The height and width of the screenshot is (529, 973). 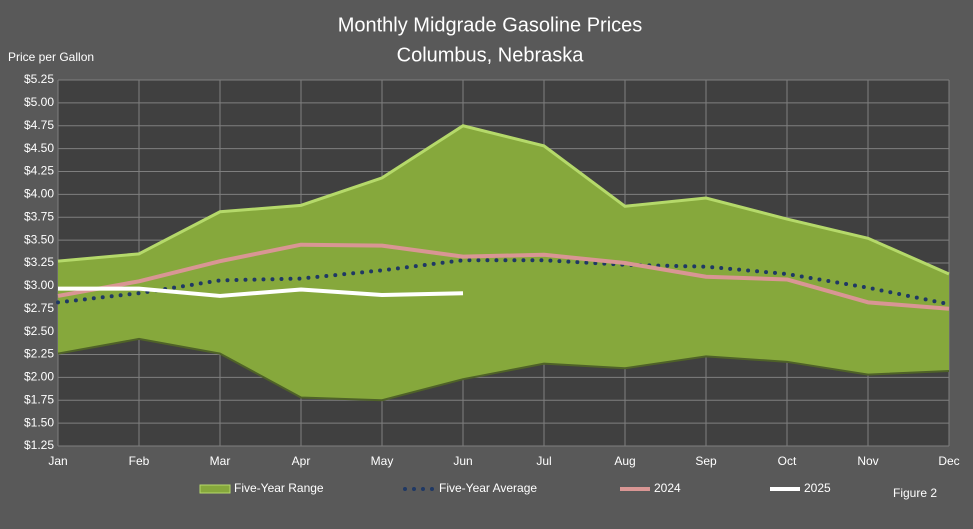 What do you see at coordinates (39, 377) in the screenshot?
I see `y-tick-label: $2.00` at bounding box center [39, 377].